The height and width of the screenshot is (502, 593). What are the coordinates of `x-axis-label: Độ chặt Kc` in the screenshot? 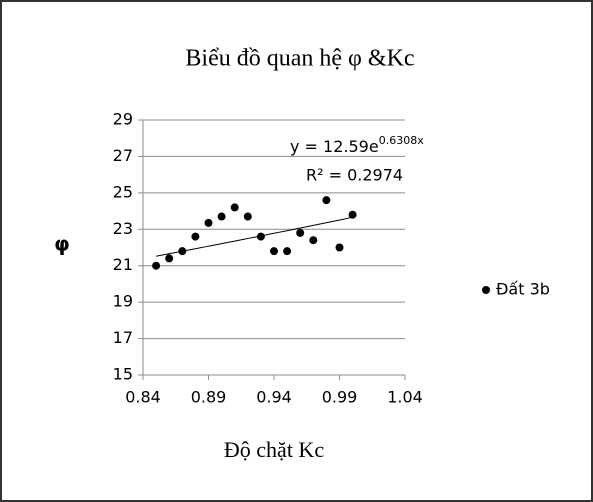 It's located at (274, 449).